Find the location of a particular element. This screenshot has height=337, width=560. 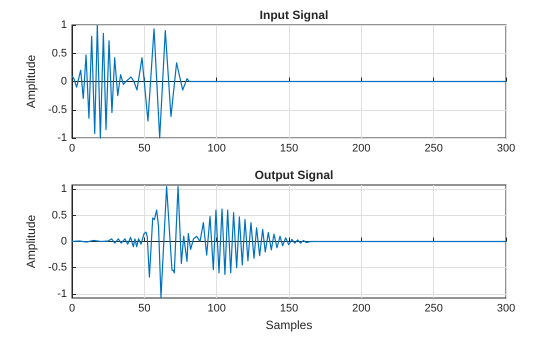

chart-title: Output Signal is located at coordinates (294, 175).